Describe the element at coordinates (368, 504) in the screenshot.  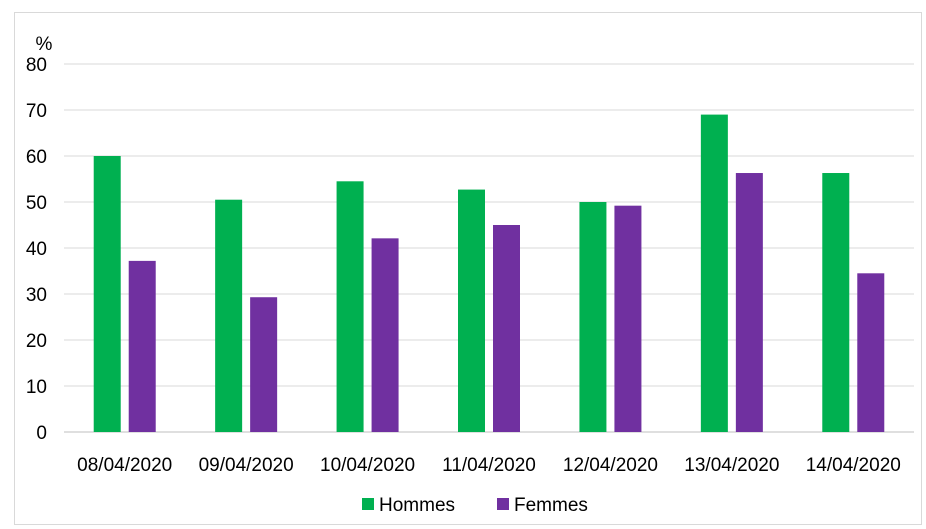
I see `legend-swatch-hommes` at that location.